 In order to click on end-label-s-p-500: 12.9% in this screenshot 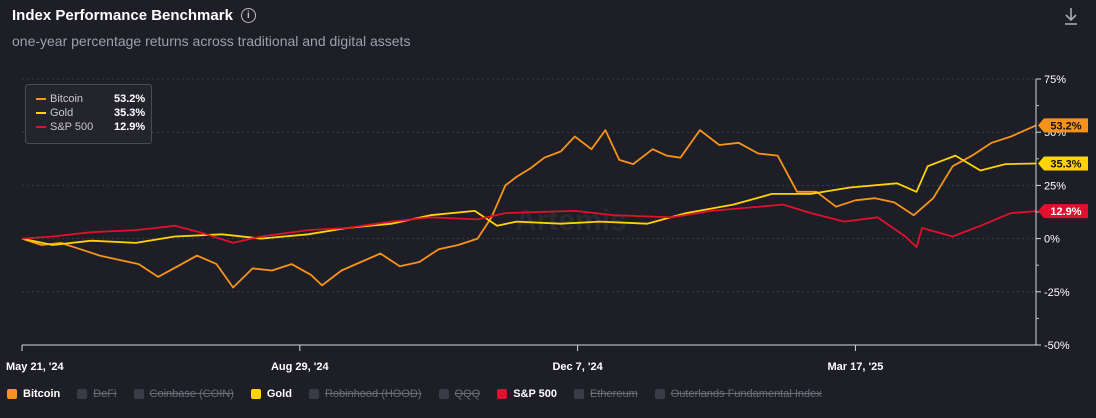, I will do `click(1063, 211)`.